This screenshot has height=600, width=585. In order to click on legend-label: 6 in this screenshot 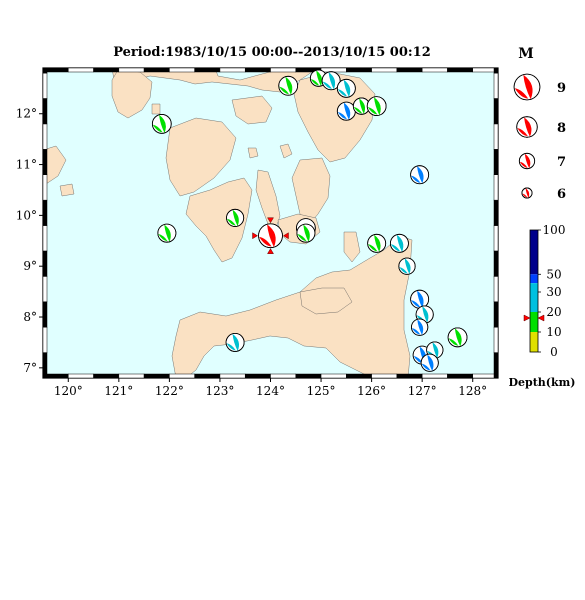, I will do `click(561, 194)`.